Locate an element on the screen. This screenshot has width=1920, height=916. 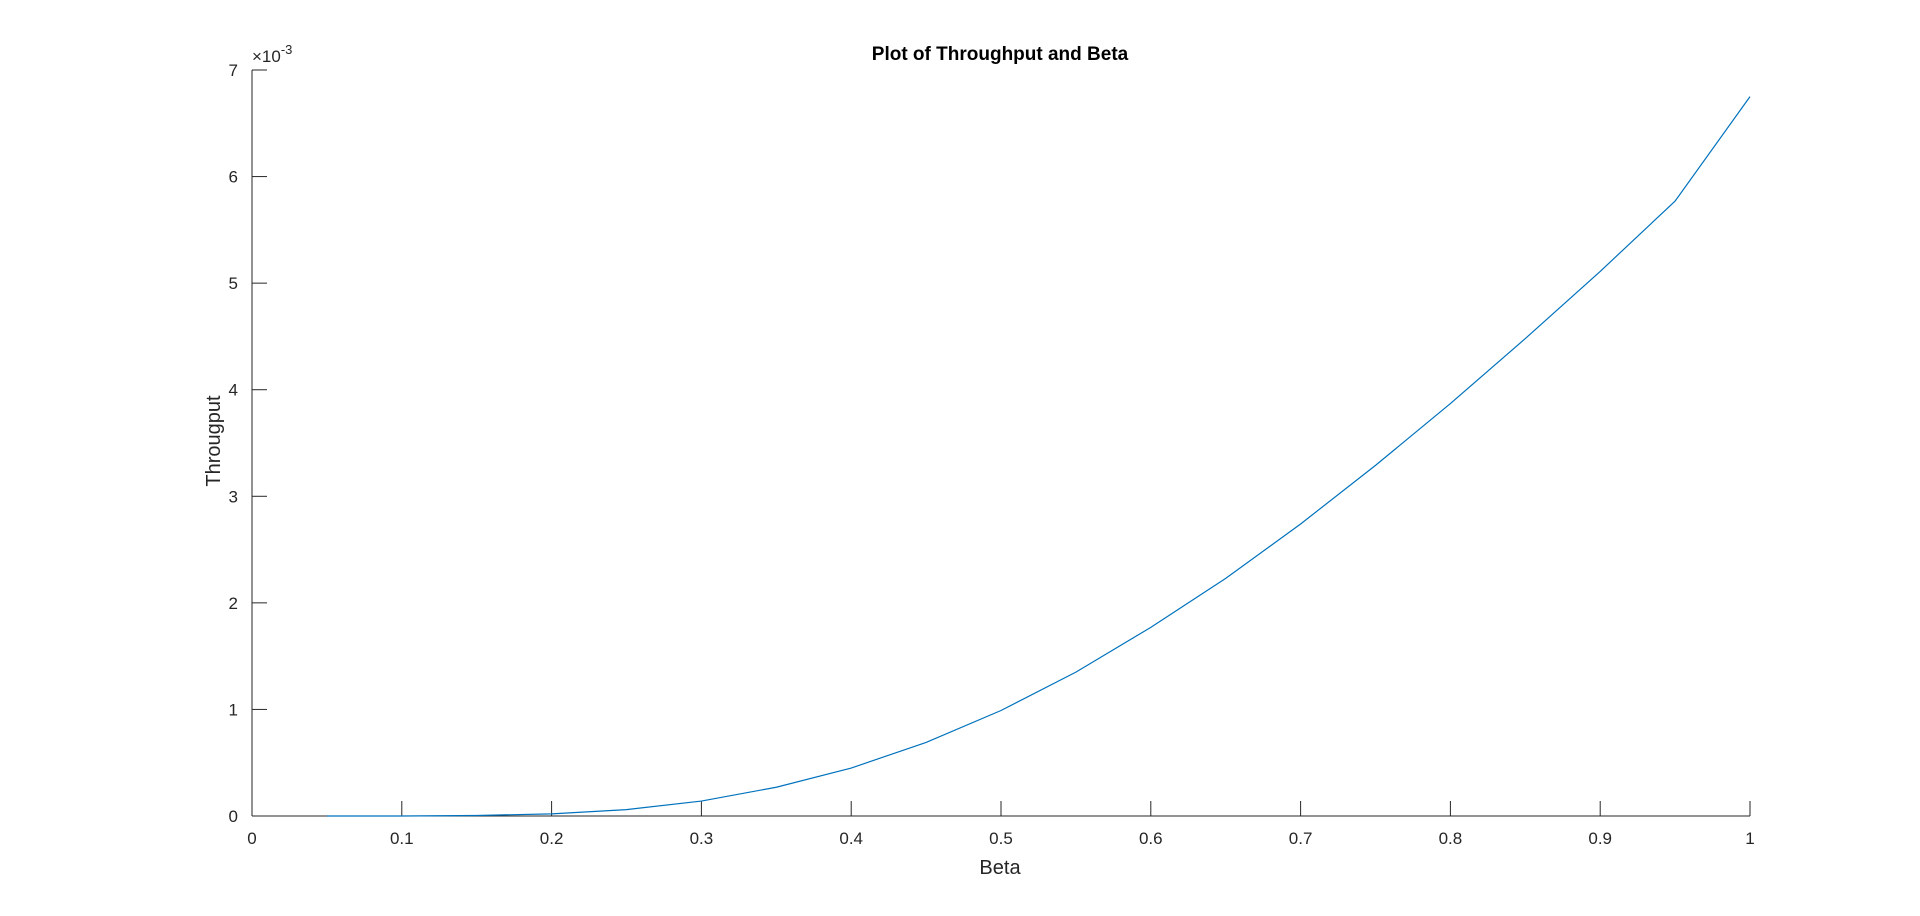
y-axis-multiplier: ×10 is located at coordinates (266, 56).